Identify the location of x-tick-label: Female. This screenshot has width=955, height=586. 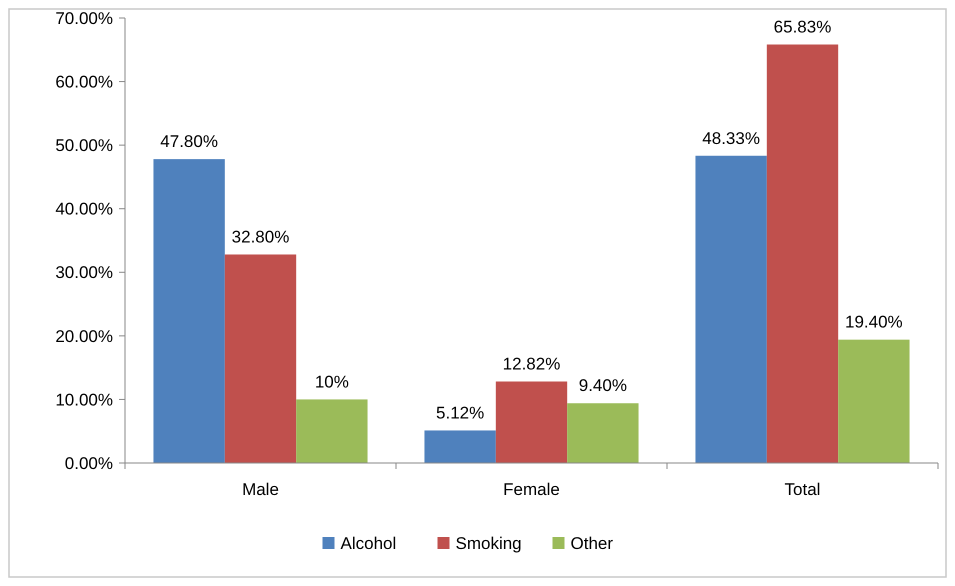
(531, 489).